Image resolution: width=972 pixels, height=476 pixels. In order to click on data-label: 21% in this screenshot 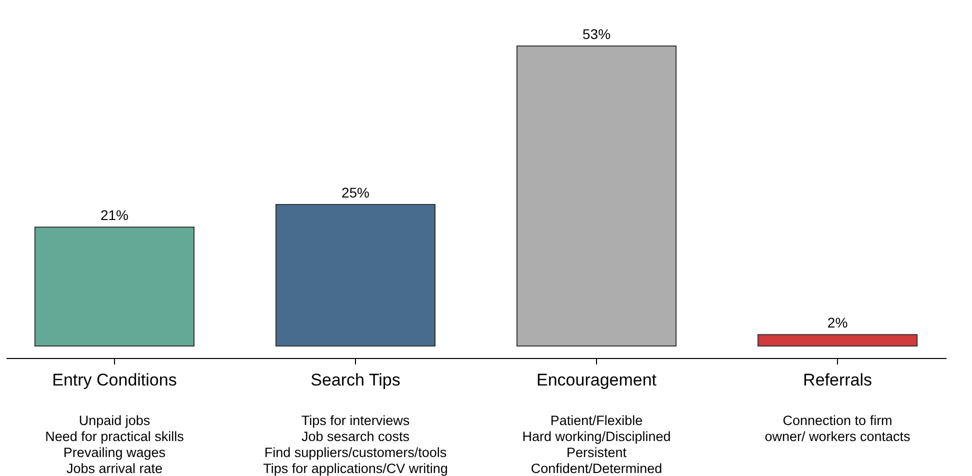, I will do `click(114, 215)`.